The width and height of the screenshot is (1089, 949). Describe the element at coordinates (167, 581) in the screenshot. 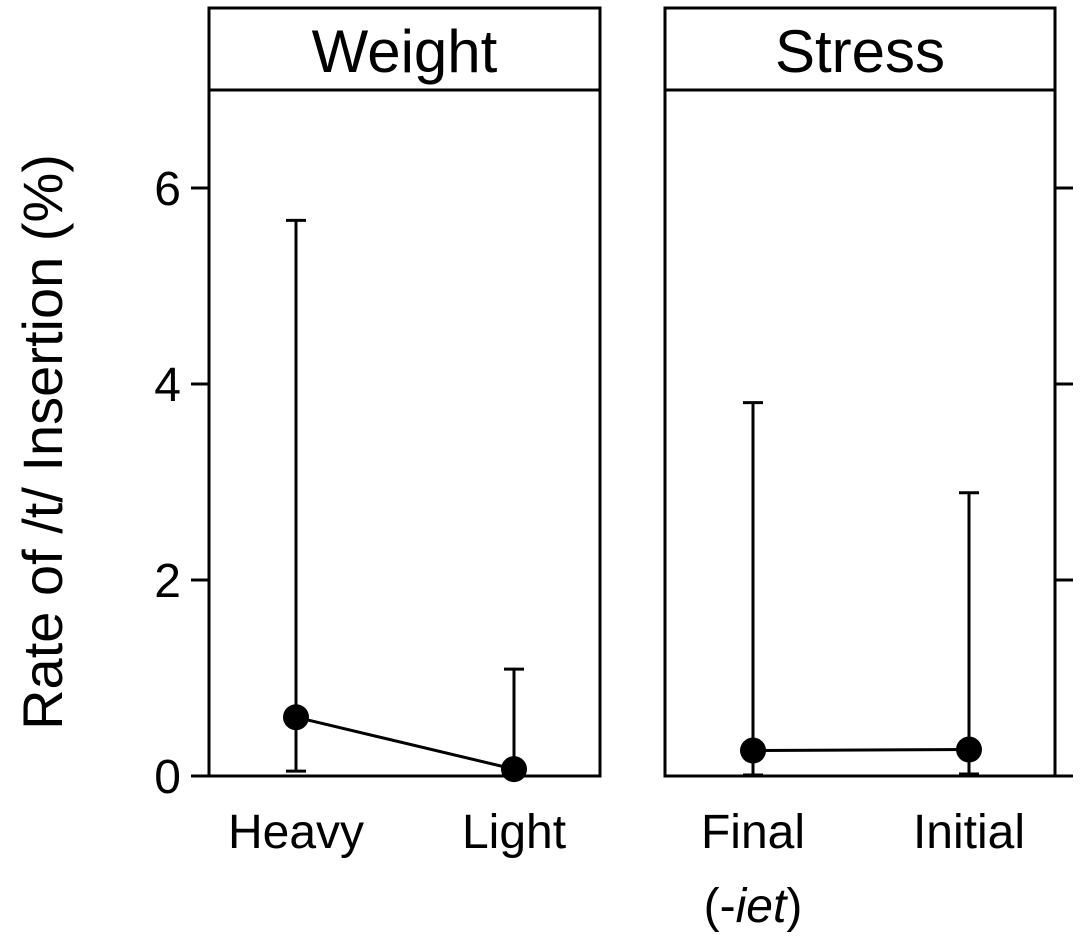

I see `y-tick-label: 2` at that location.